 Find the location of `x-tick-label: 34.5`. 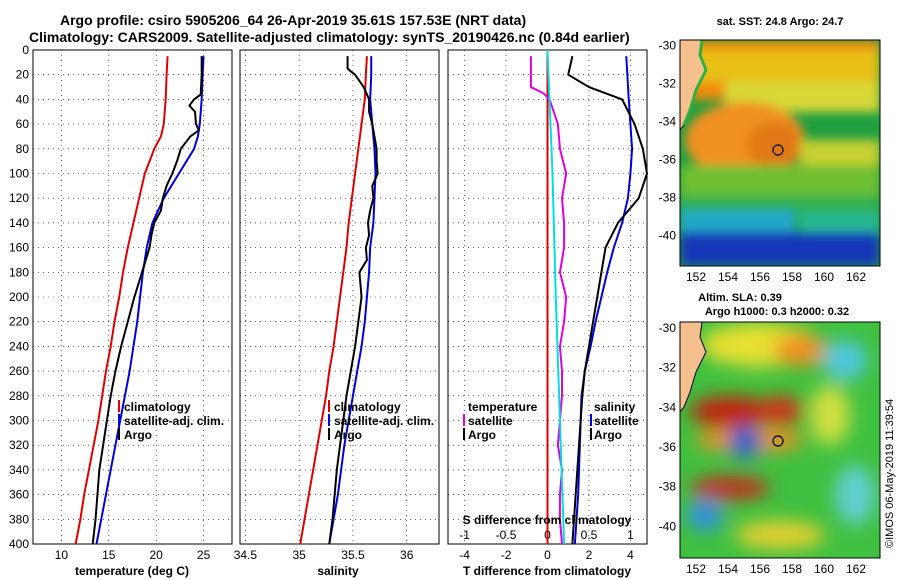

x-tick-label: 34.5 is located at coordinates (246, 555).